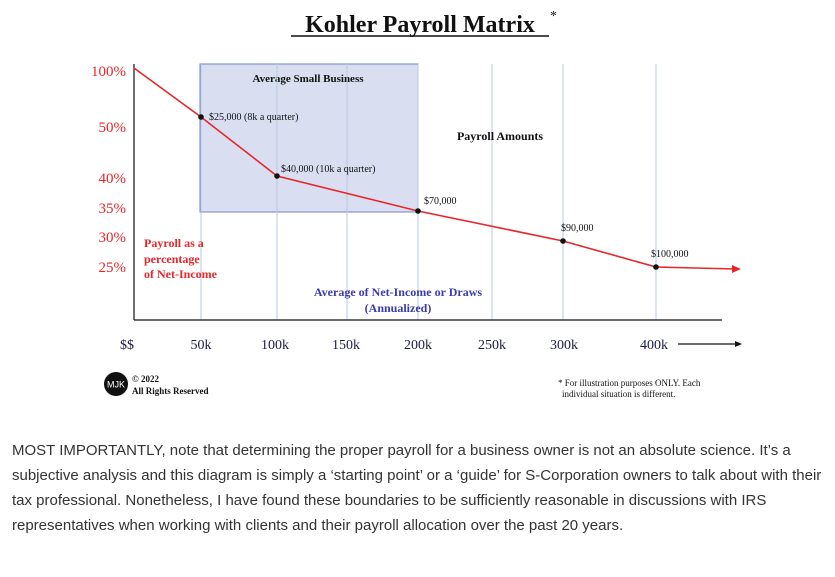 This screenshot has width=835, height=577. What do you see at coordinates (440, 201) in the screenshot?
I see `point-label-200k: $70,000` at bounding box center [440, 201].